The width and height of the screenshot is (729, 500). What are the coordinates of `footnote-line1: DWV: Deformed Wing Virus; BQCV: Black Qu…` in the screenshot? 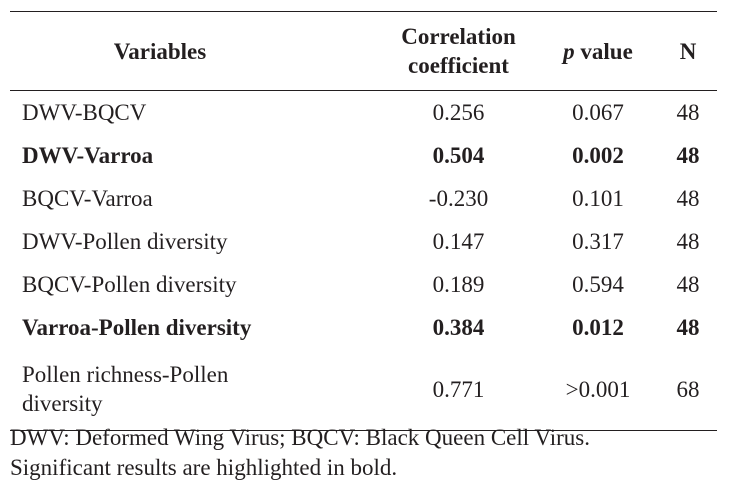 It's located at (300, 437).